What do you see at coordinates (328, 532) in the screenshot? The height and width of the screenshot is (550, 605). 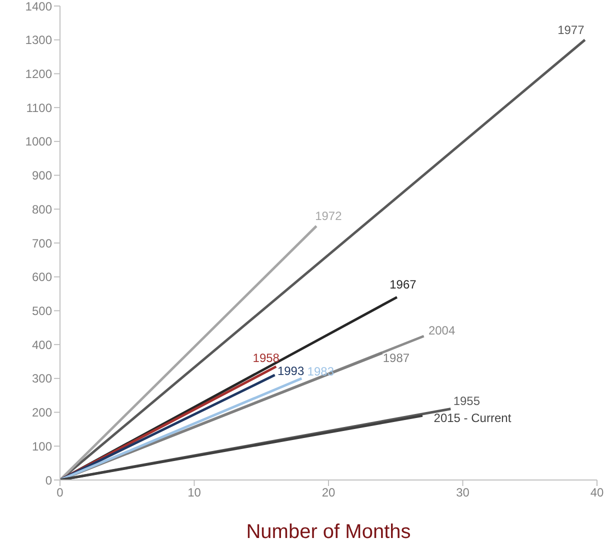 I see `x-axis-title: Number of Months` at bounding box center [328, 532].